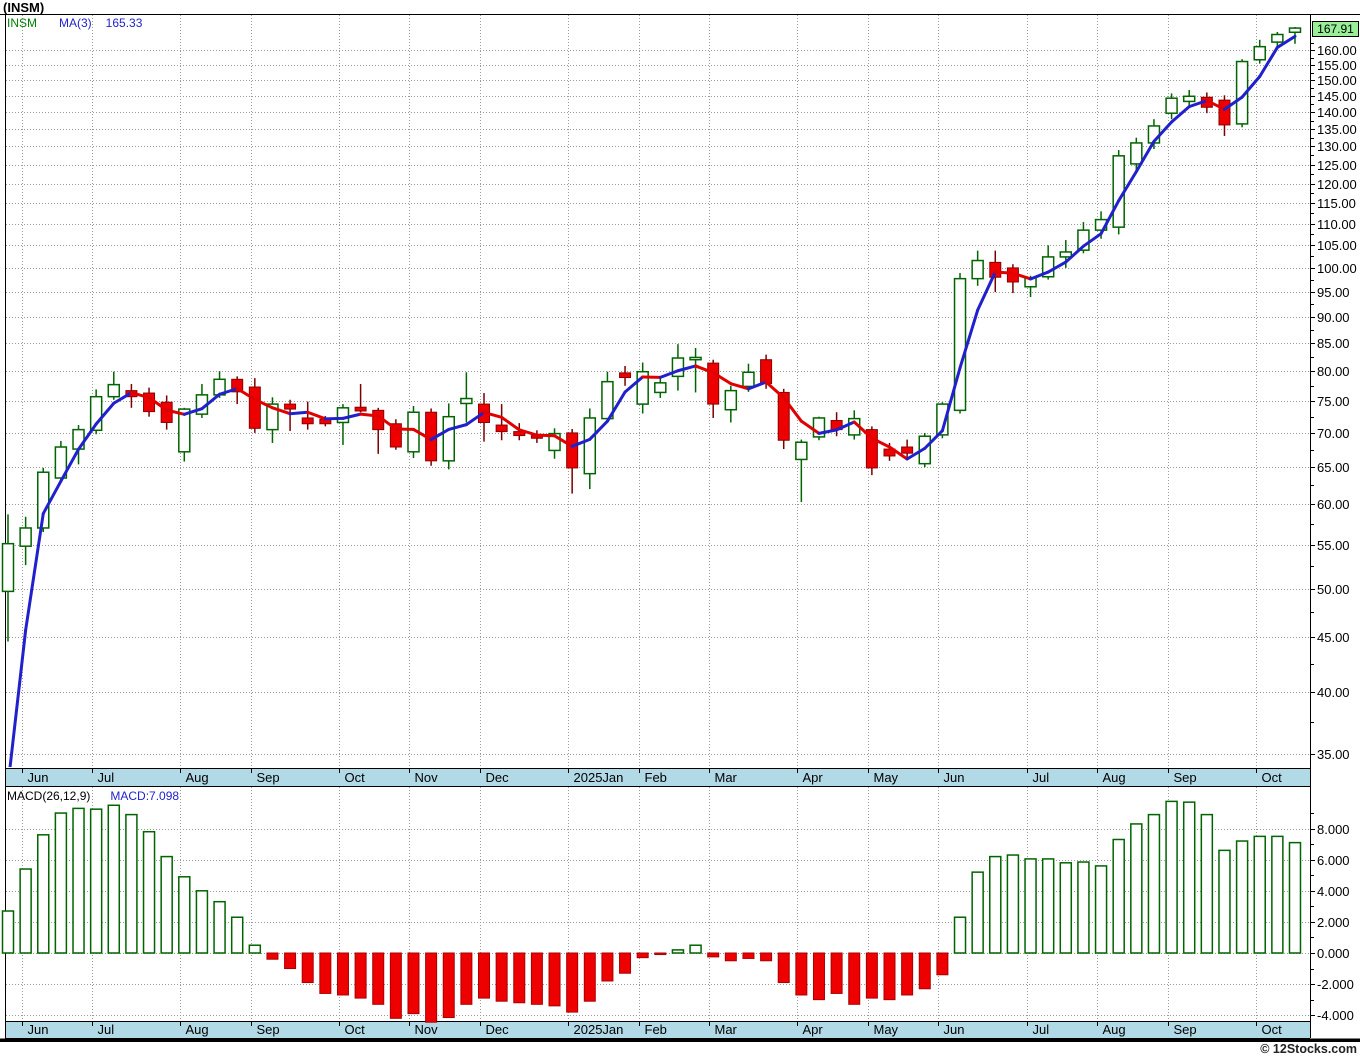 The width and height of the screenshot is (1360, 1056). I want to click on month-label: 2025Jan, so click(599, 1029).